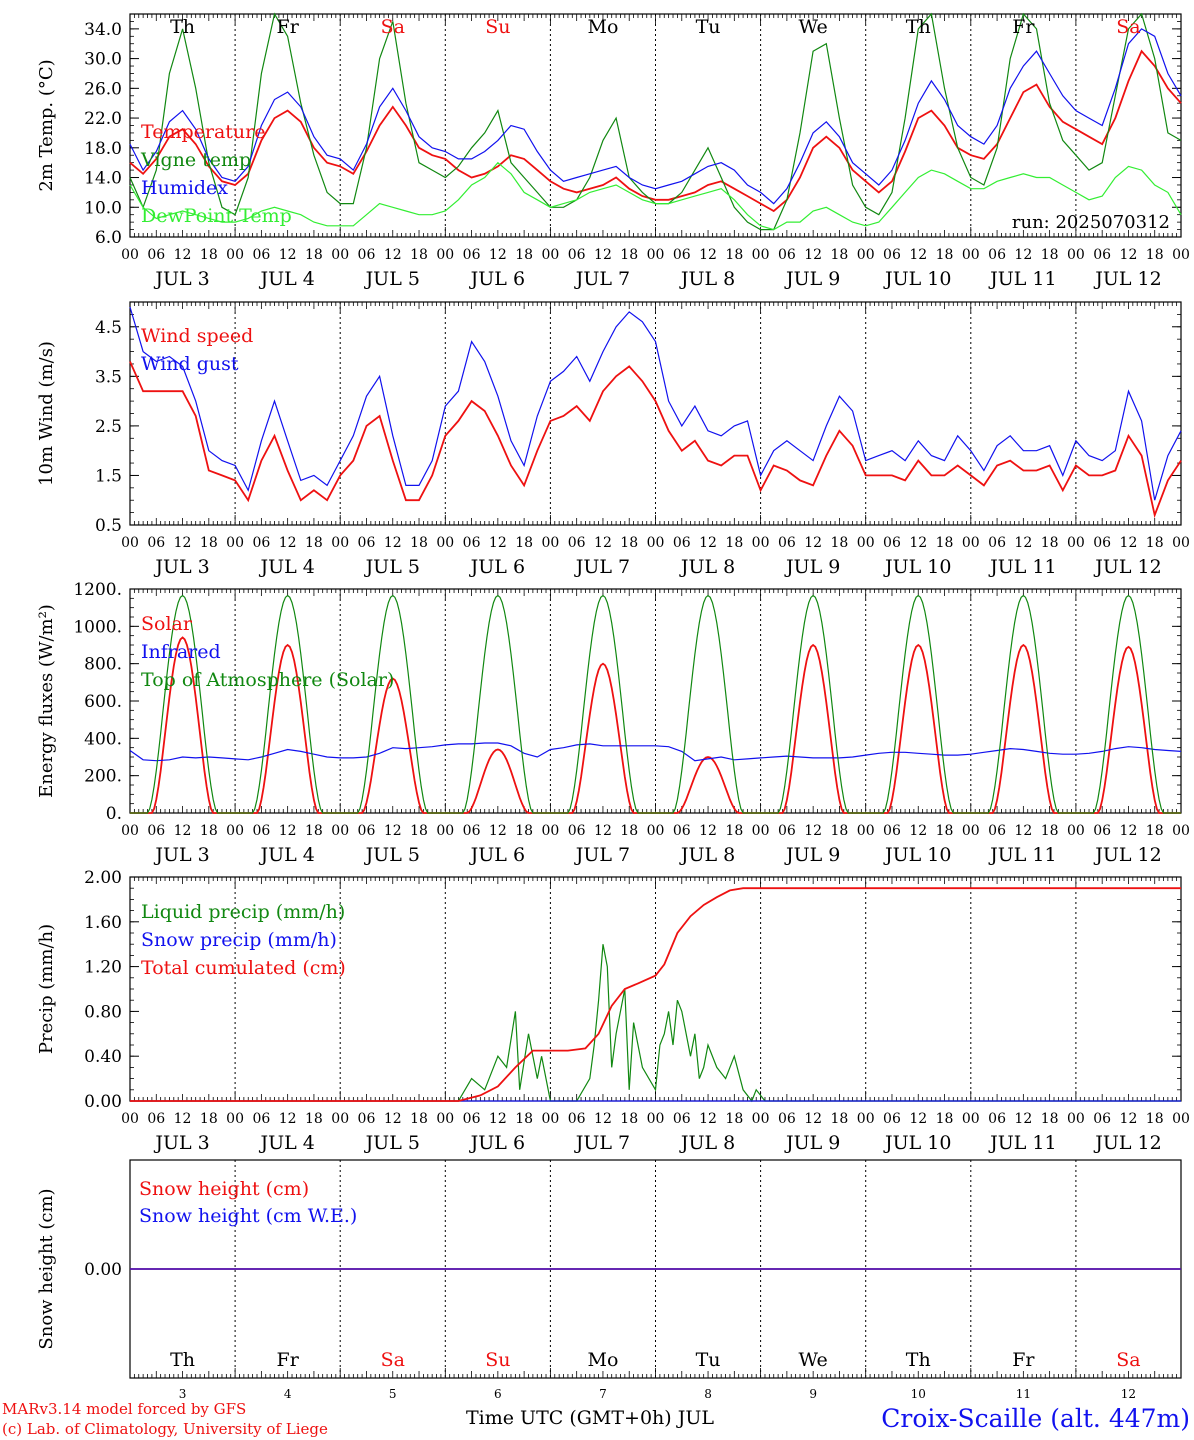 Image resolution: width=1194 pixels, height=1440 pixels. What do you see at coordinates (103, 149) in the screenshot?
I see `y-tick-label: 18.0` at bounding box center [103, 149].